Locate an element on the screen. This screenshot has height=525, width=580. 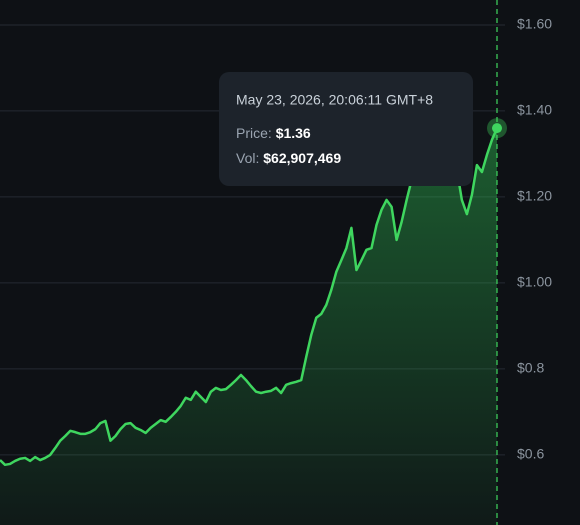
y-tick-label: $0.8 is located at coordinates (530, 368).